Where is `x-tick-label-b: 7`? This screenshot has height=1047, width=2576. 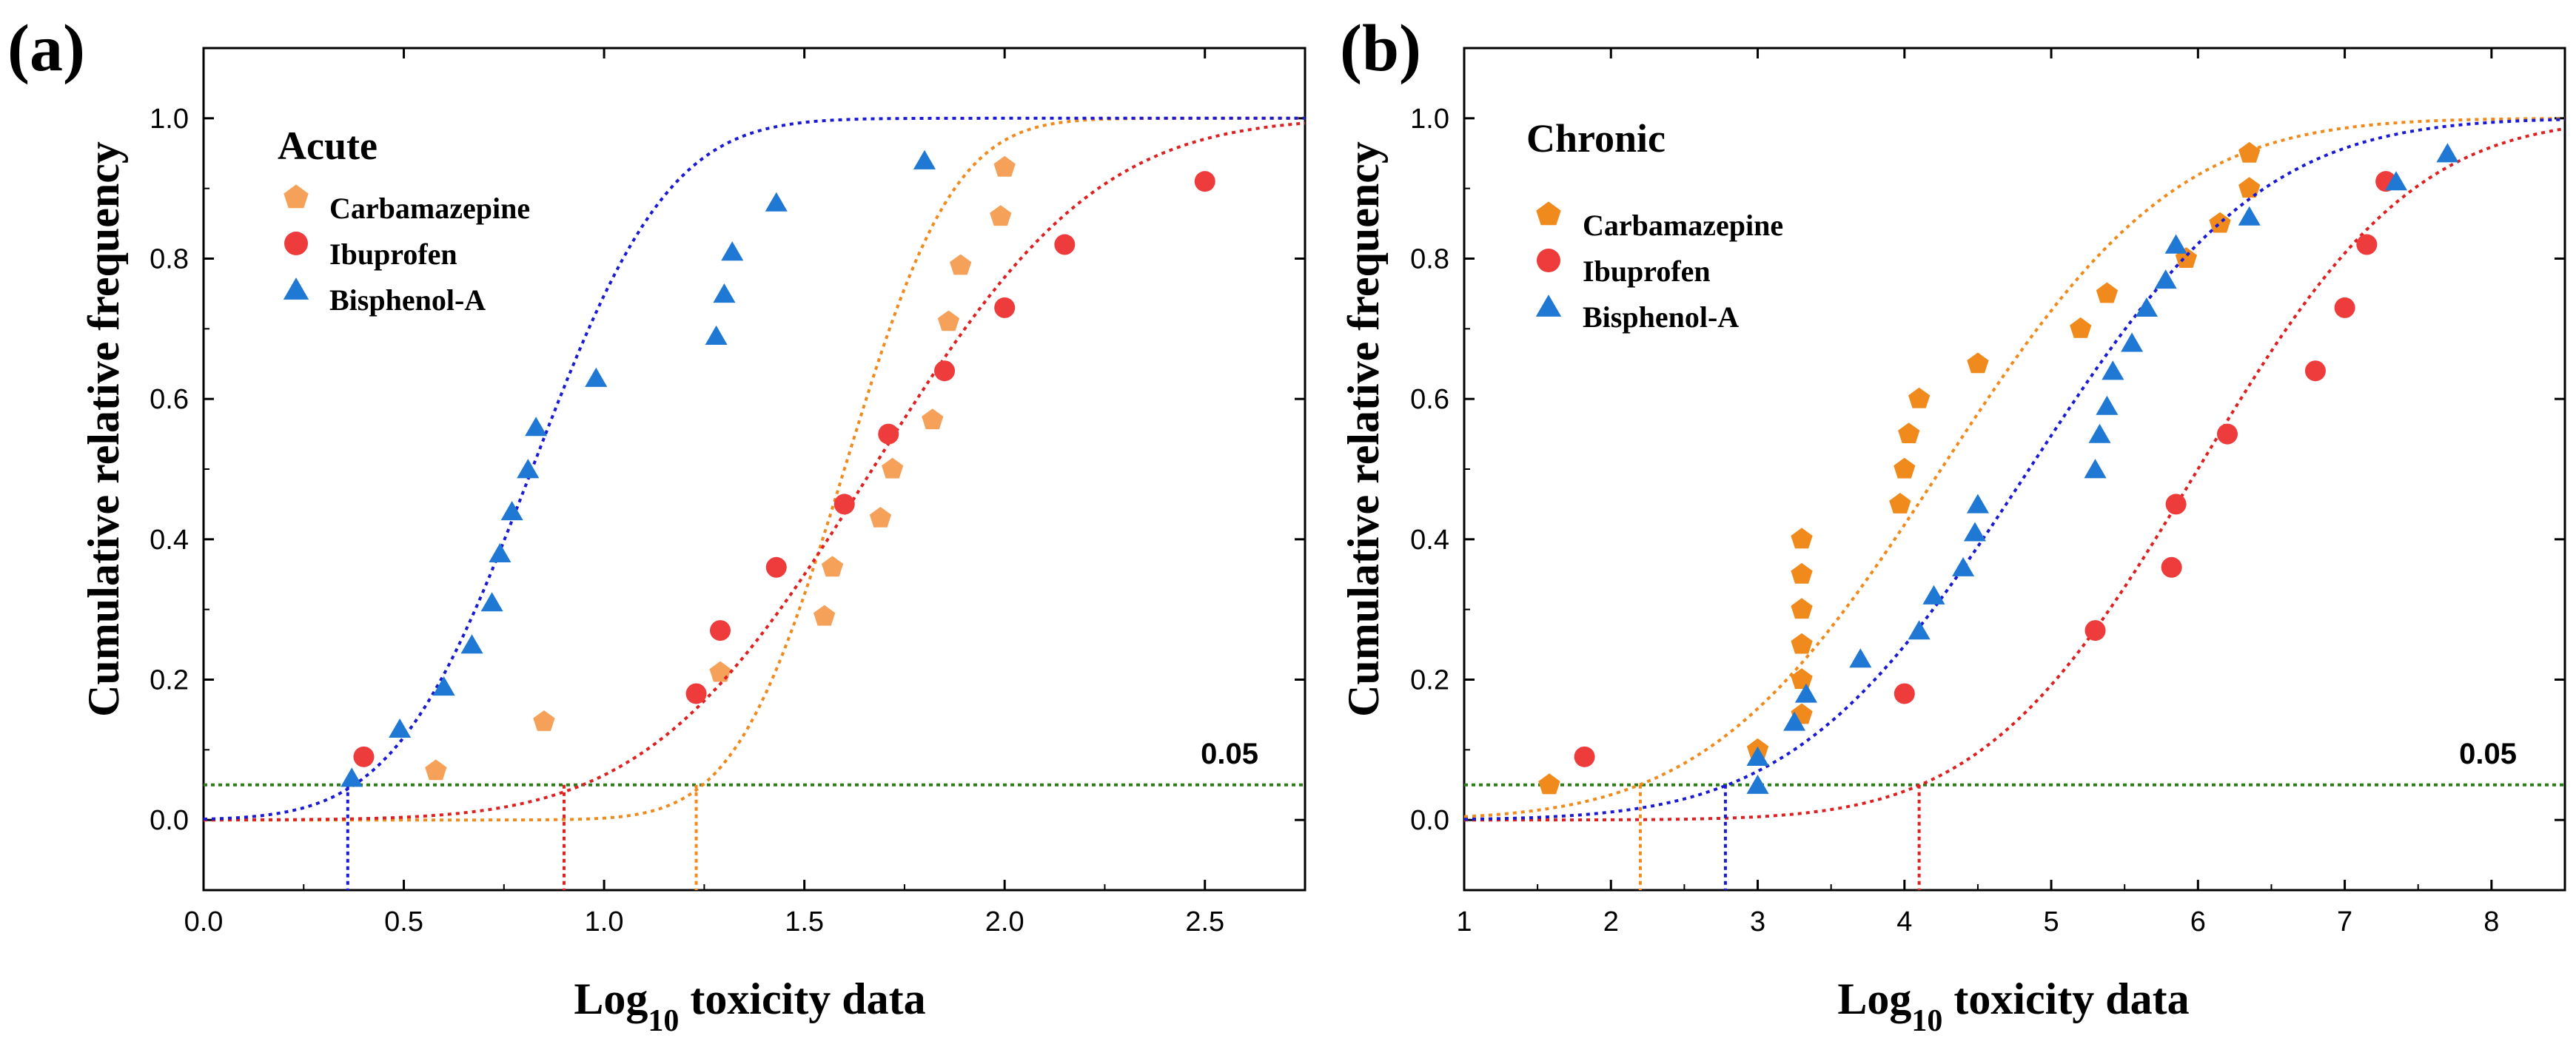
x-tick-label-b: 7 is located at coordinates (2344, 921).